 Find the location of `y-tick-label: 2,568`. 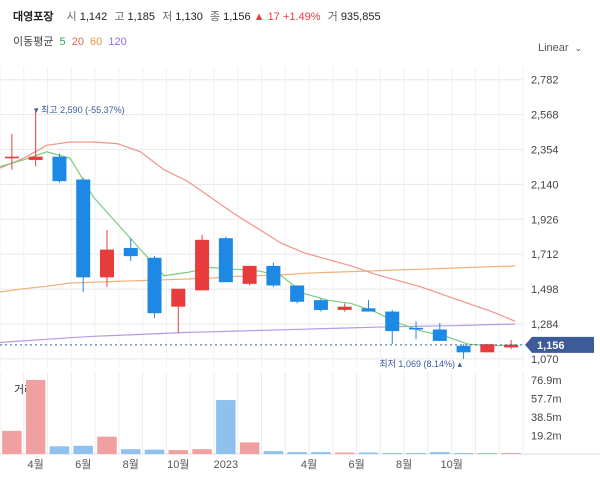

y-tick-label: 2,568 is located at coordinates (545, 116).